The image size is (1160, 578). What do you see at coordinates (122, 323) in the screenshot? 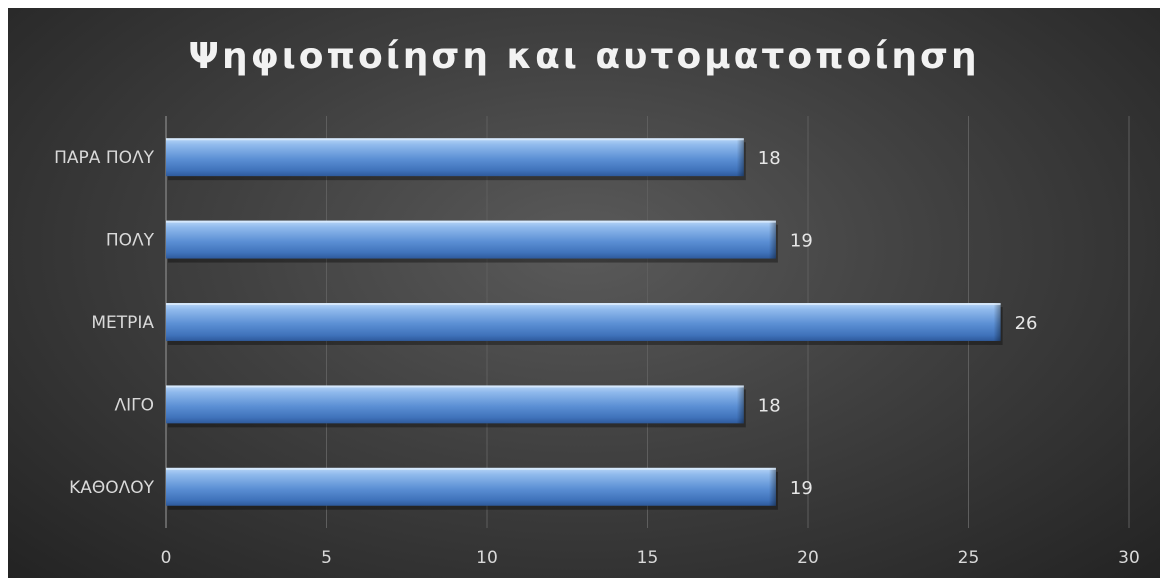
I see `category-label: ΜΕΤΡΙΑ` at bounding box center [122, 323].